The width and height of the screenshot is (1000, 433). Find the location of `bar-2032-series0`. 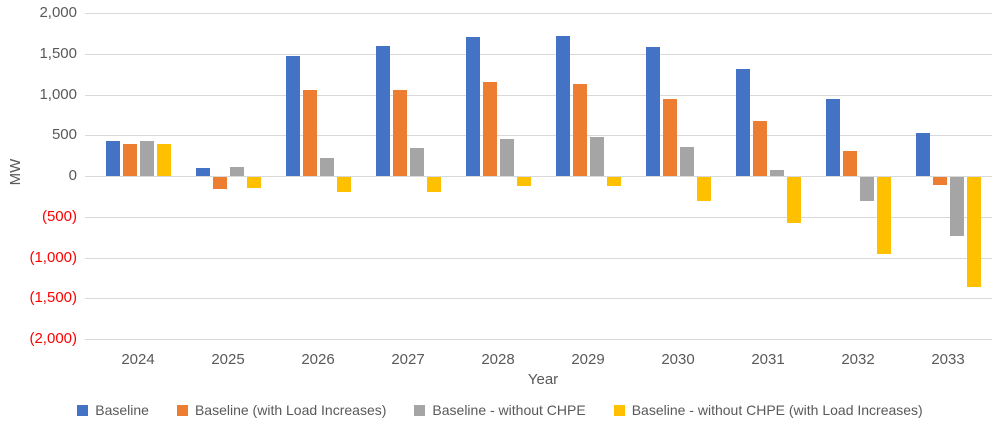

bar-2032-series0 is located at coordinates (832, 137).